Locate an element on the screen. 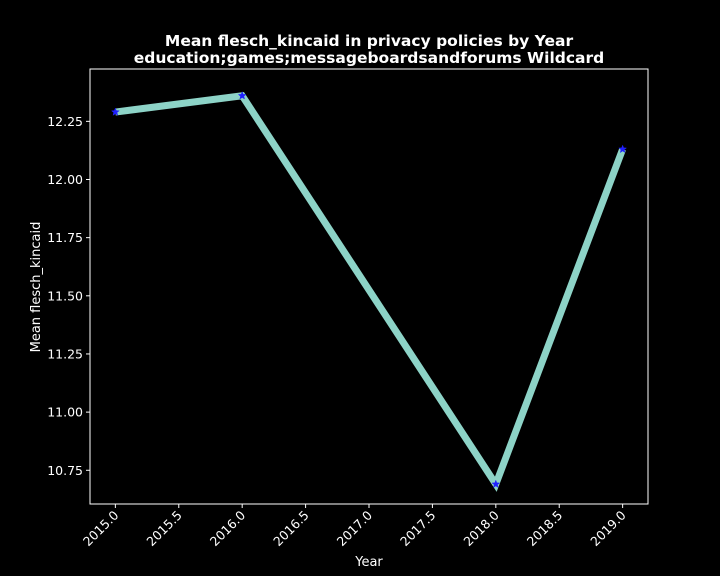  y-tick-label: 10.75 is located at coordinates (65, 470).